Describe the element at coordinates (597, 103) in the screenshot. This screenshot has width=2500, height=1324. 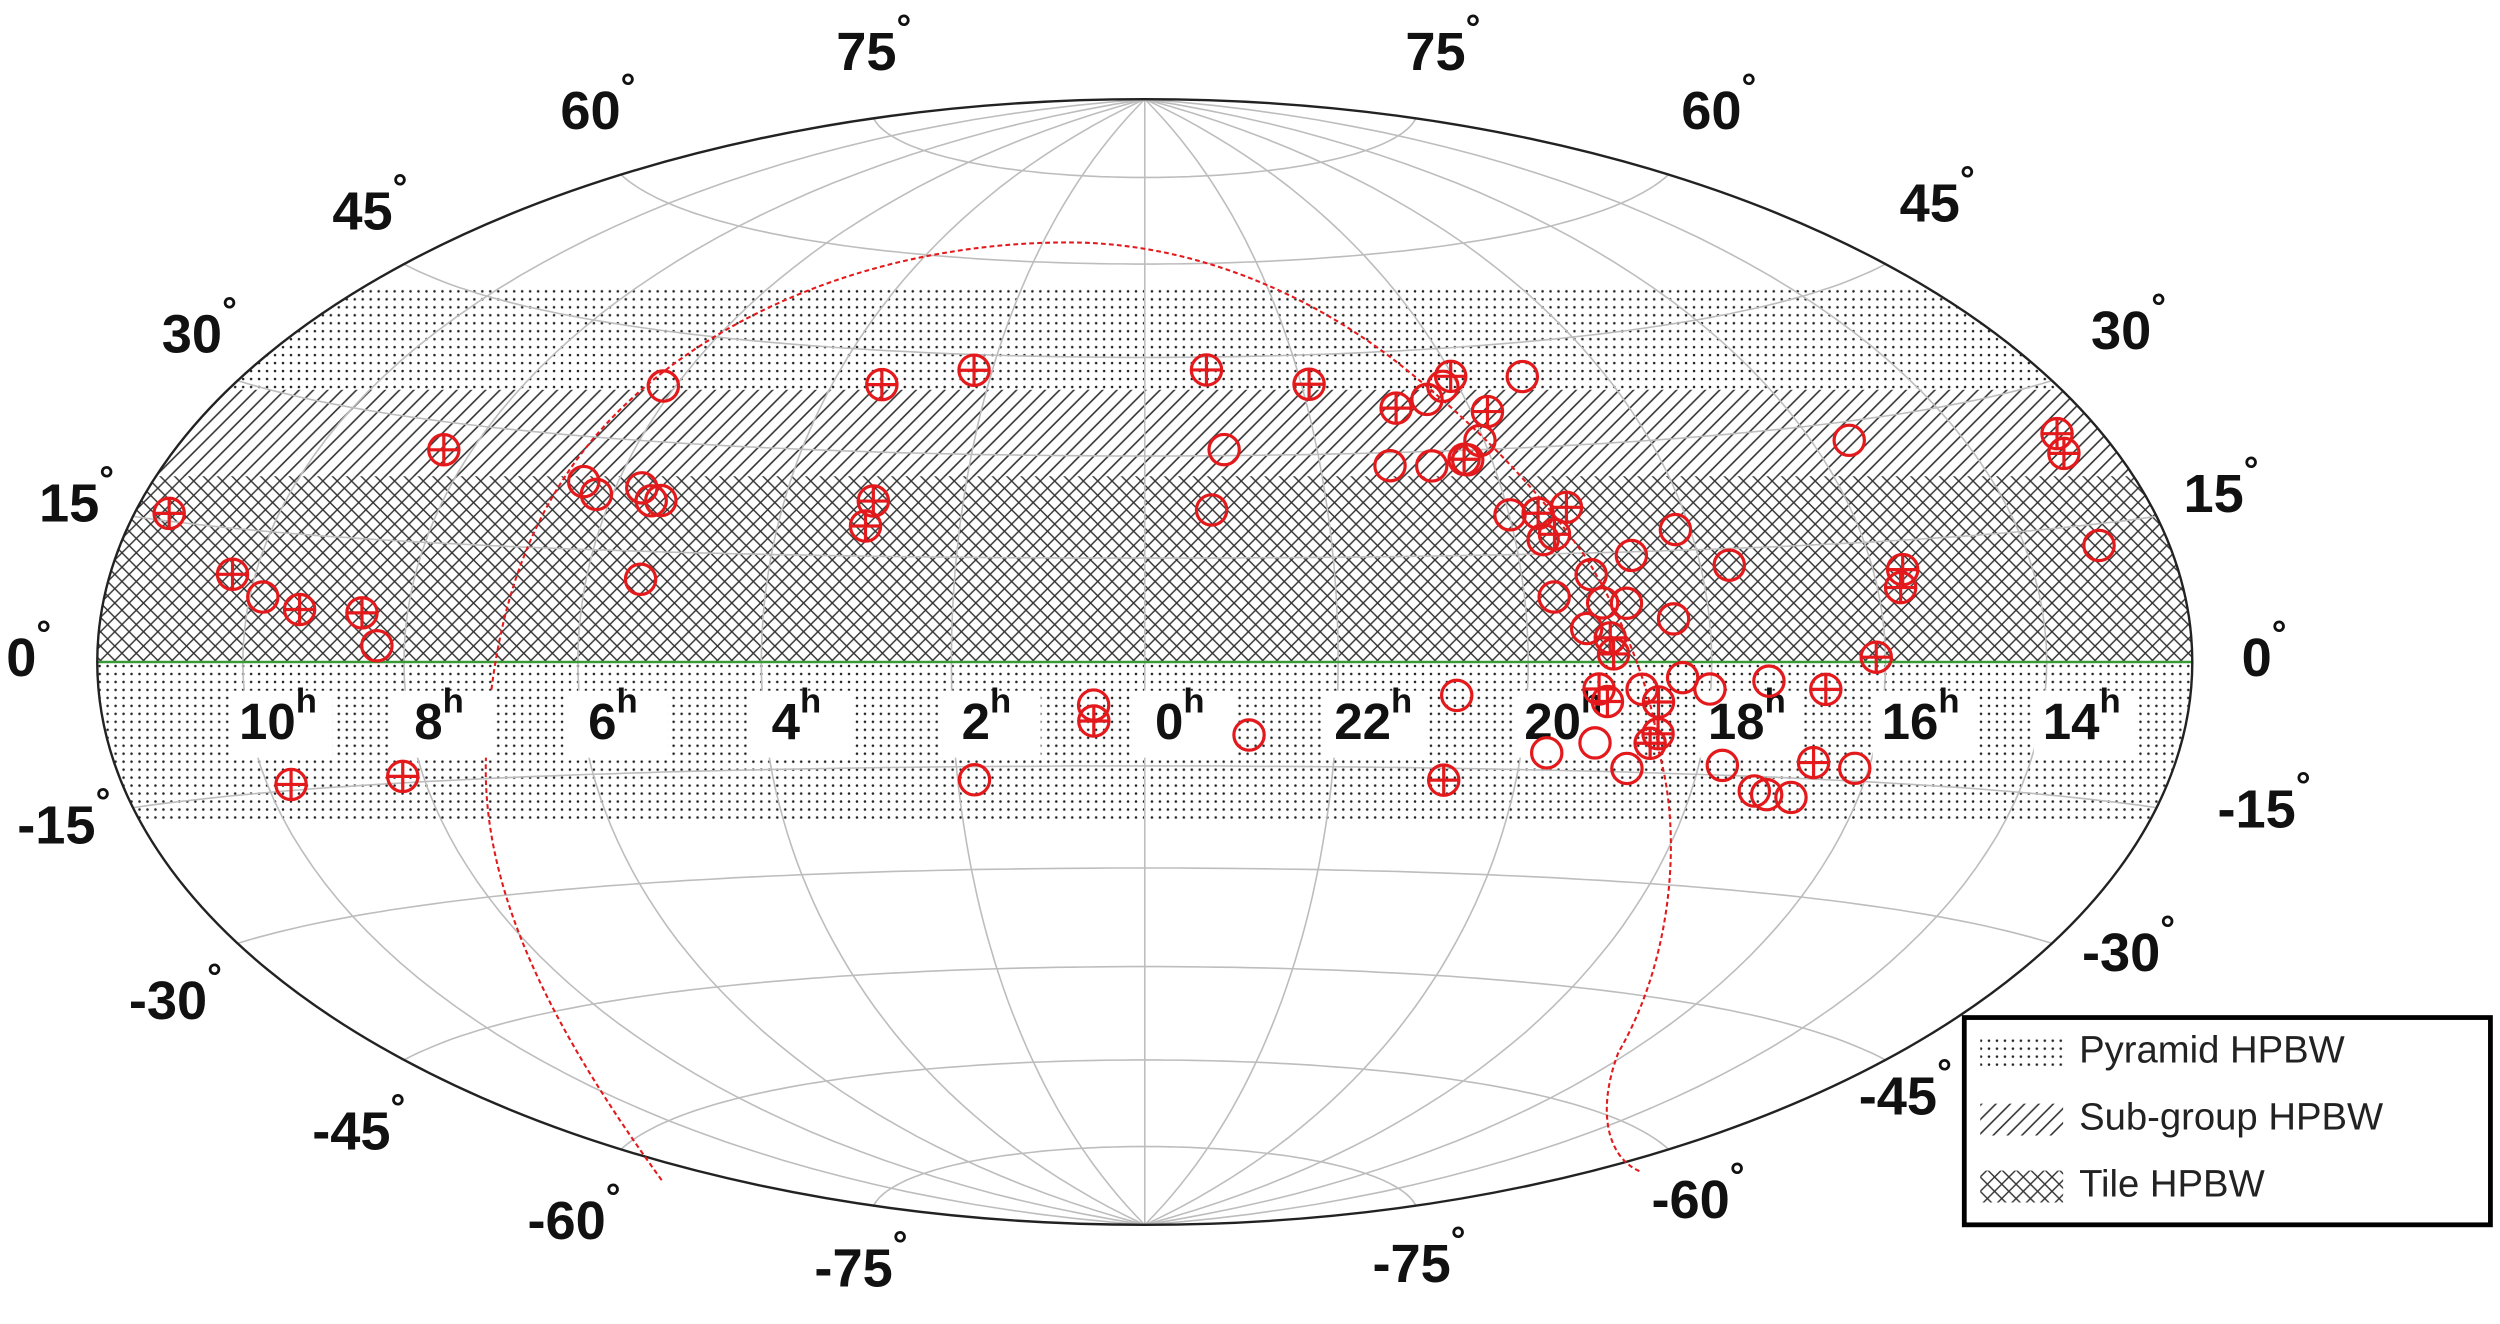
I see `y-tick-label: 60°` at that location.